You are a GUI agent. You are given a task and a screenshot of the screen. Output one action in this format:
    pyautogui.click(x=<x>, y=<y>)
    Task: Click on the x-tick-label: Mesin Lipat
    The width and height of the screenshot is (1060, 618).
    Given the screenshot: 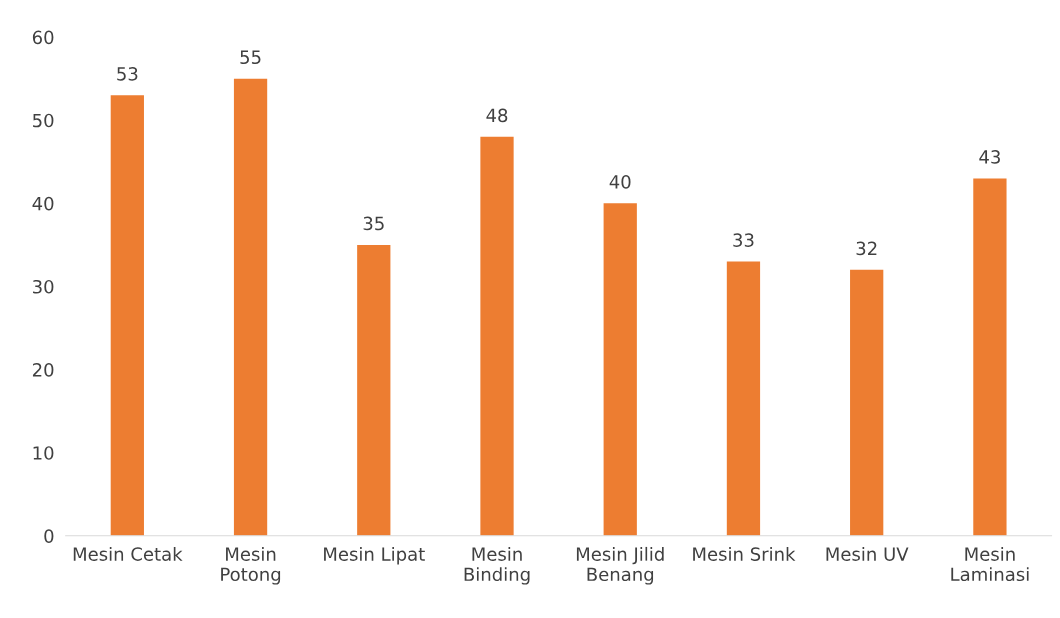 What is the action you would take?
    pyautogui.click(x=374, y=555)
    